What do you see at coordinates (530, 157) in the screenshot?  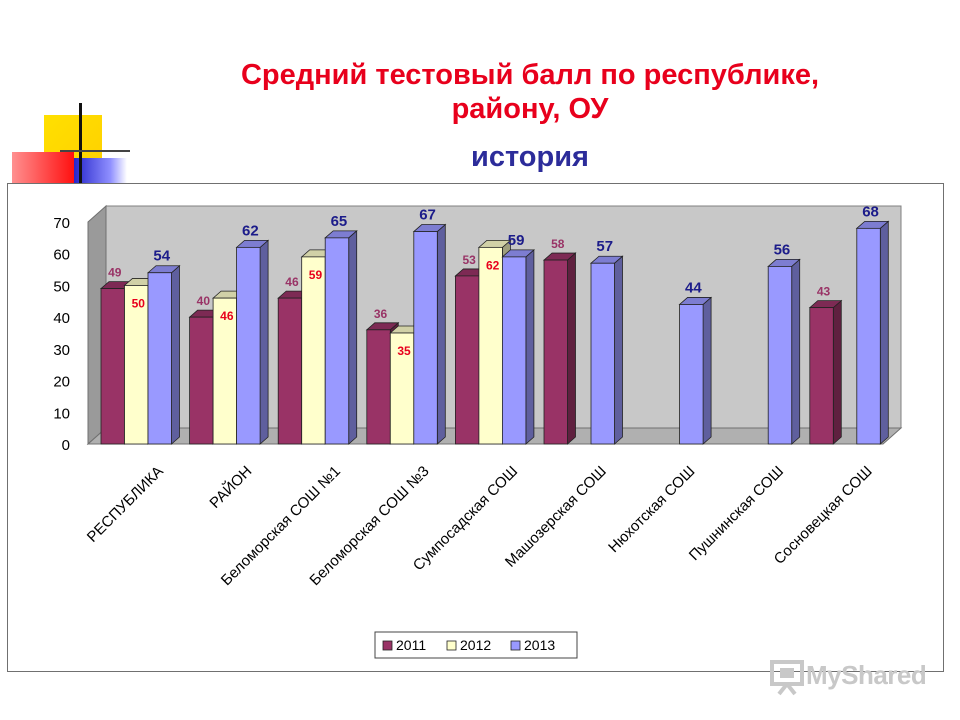 I see `chart-subtitle: история` at bounding box center [530, 157].